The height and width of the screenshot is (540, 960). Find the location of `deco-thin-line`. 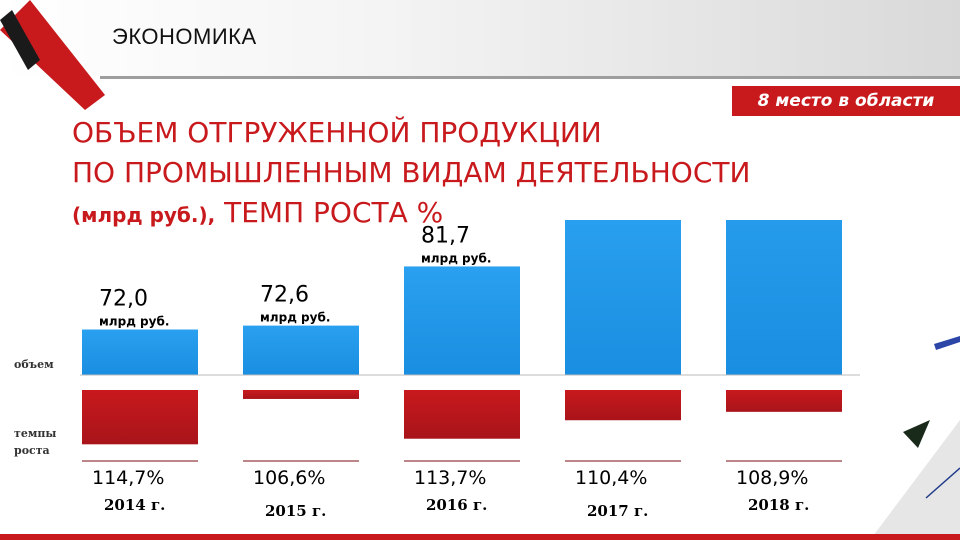

deco-thin-line is located at coordinates (942, 483).